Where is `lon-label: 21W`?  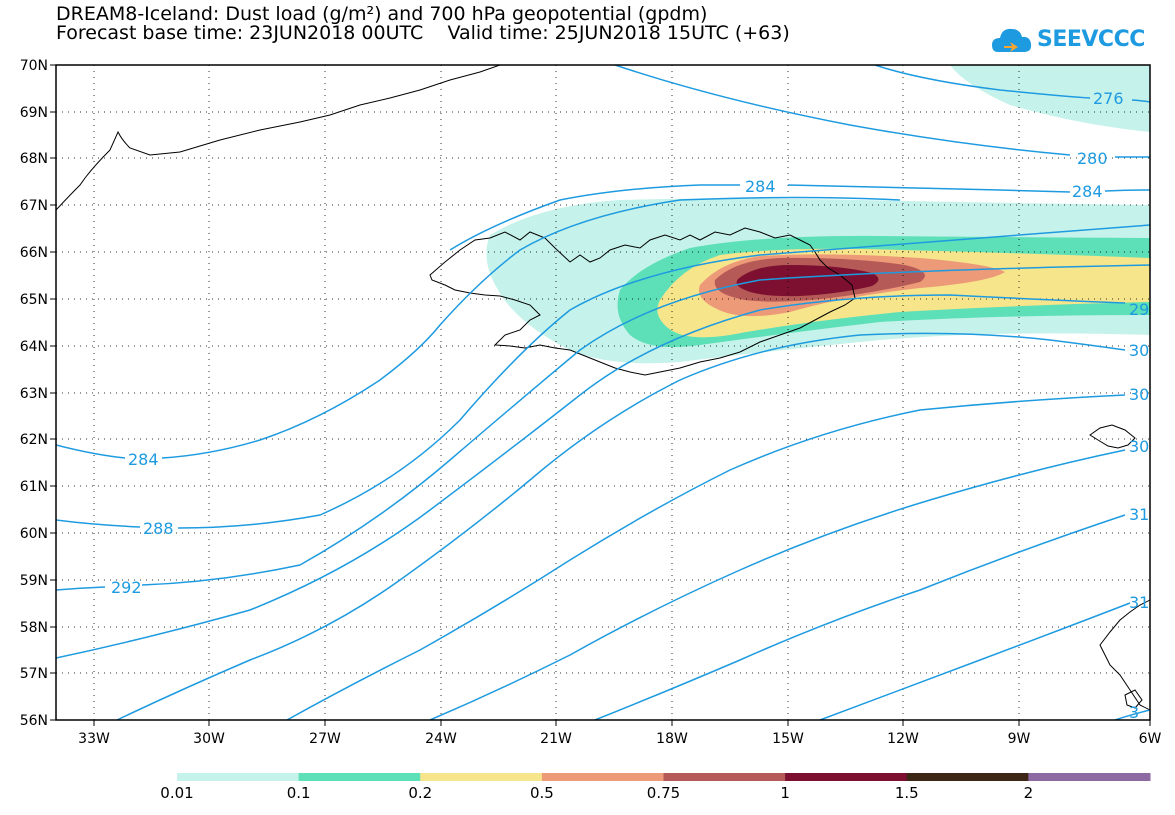 lon-label: 21W is located at coordinates (556, 739).